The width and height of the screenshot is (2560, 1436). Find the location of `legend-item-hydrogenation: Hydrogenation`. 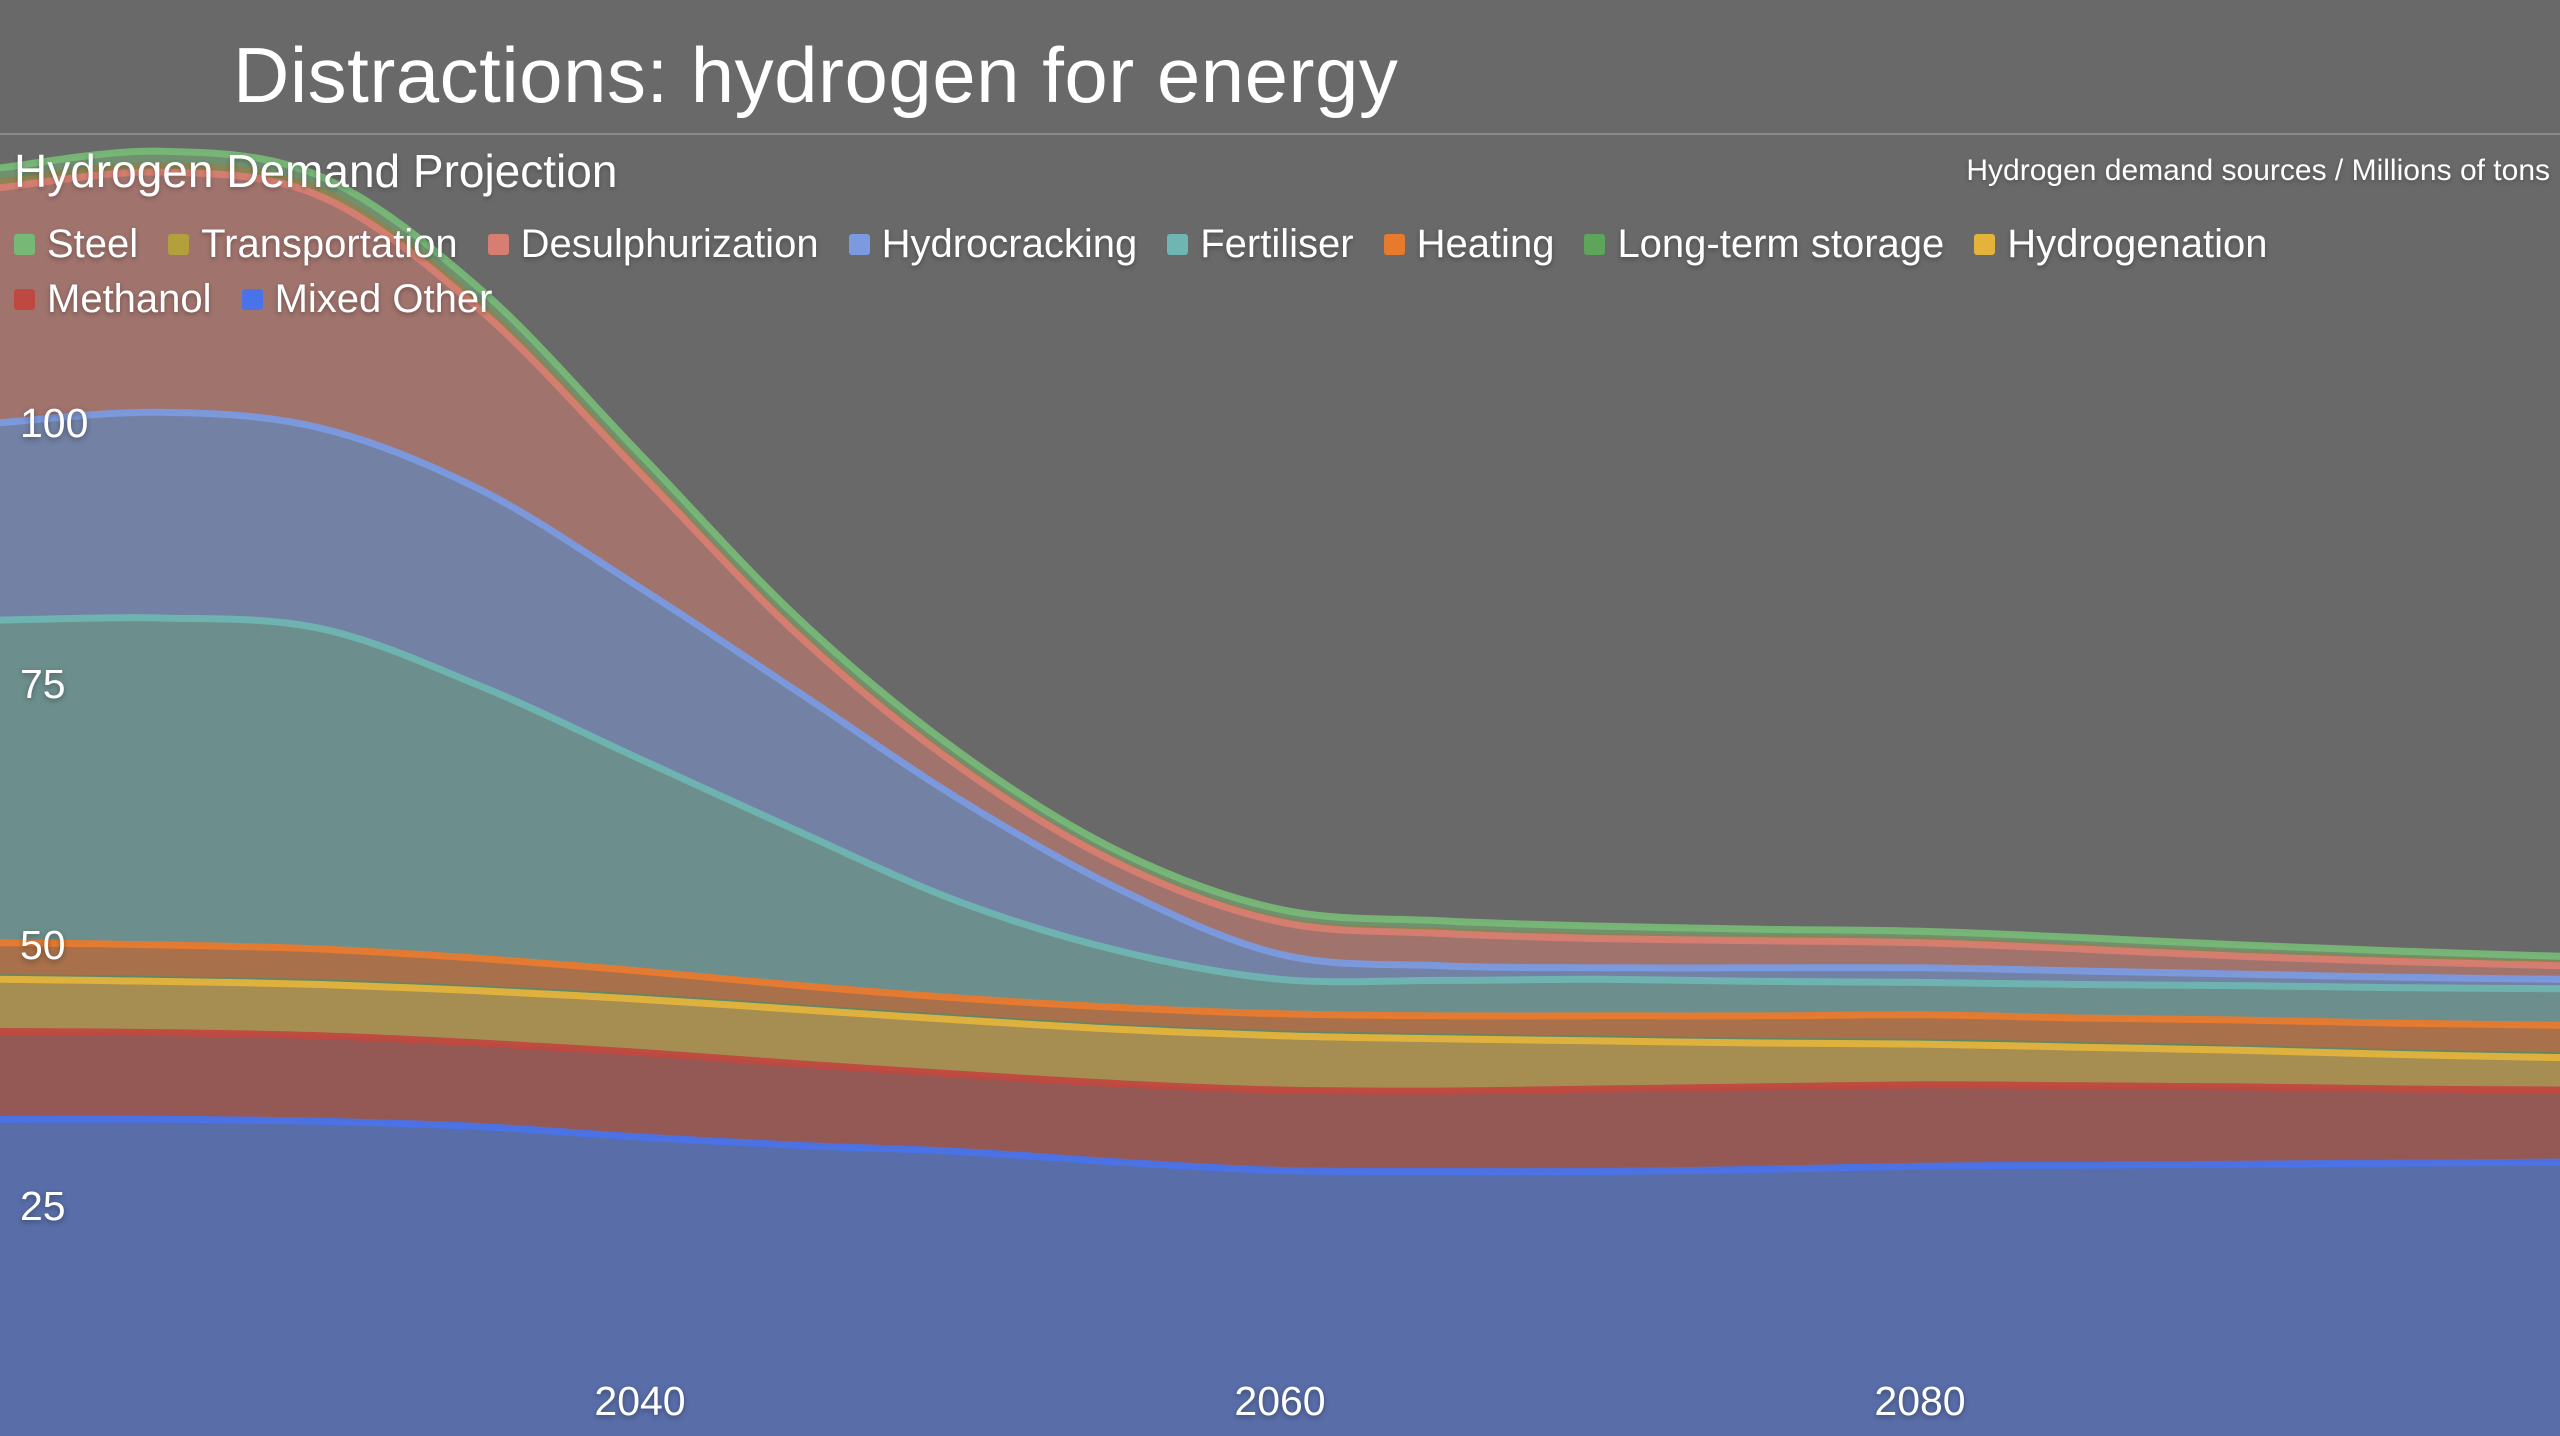

legend-item-hydrogenation: Hydrogenation is located at coordinates (2120, 244).